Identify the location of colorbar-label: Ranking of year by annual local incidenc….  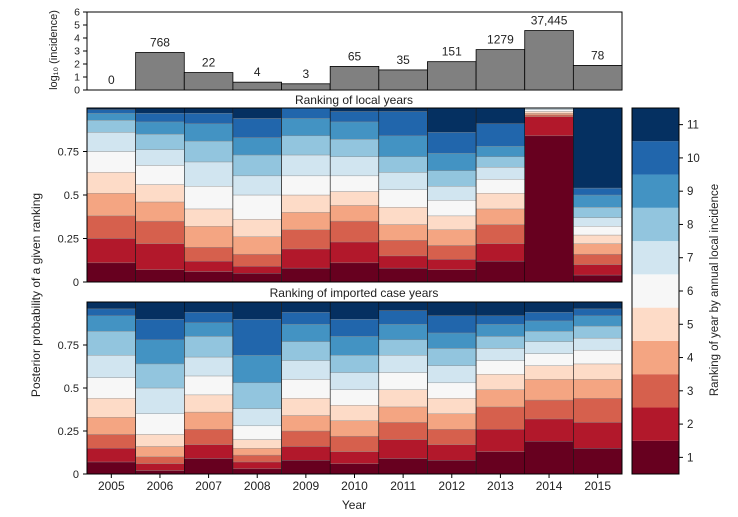
(715, 290).